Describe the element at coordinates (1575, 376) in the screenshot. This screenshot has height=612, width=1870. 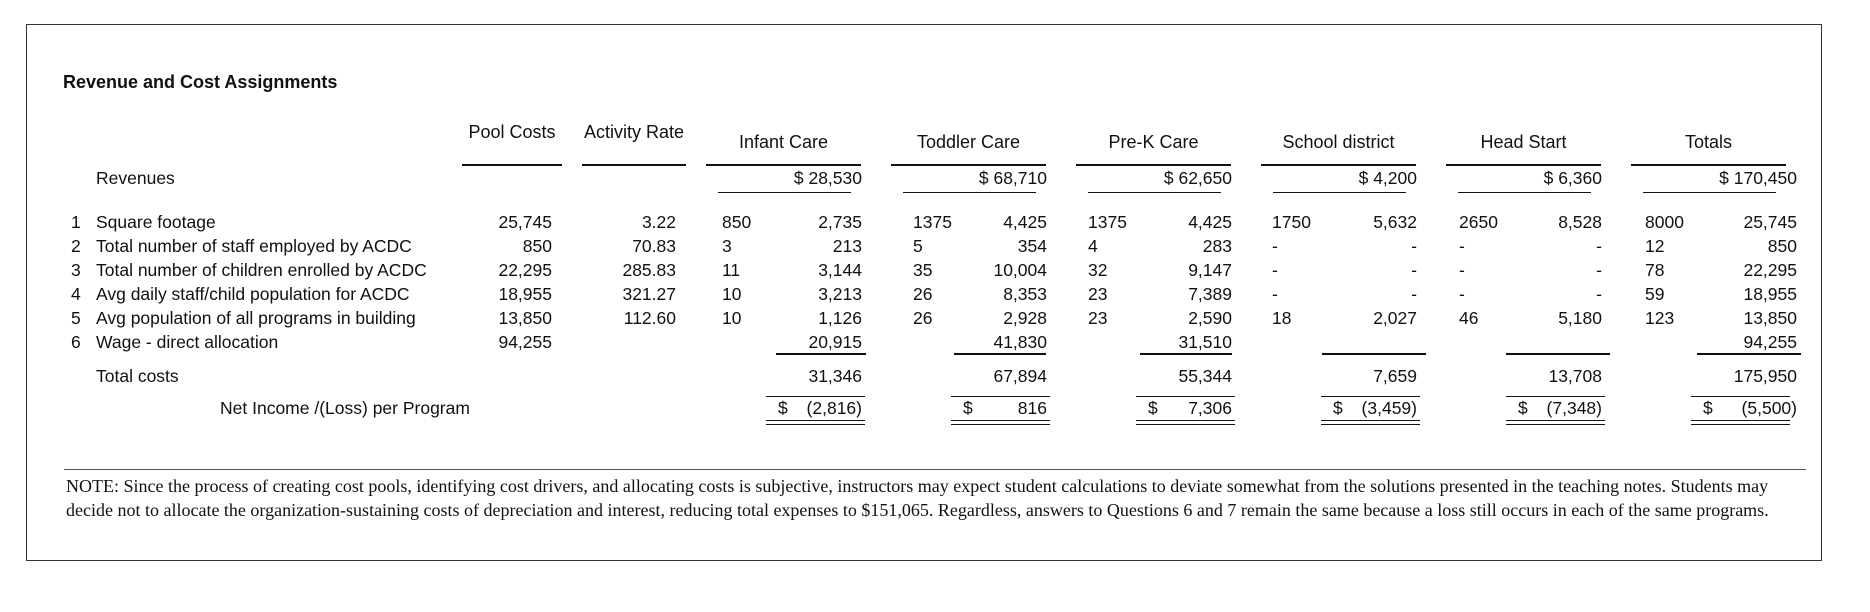
I see `total-cost-value: 13,708` at that location.